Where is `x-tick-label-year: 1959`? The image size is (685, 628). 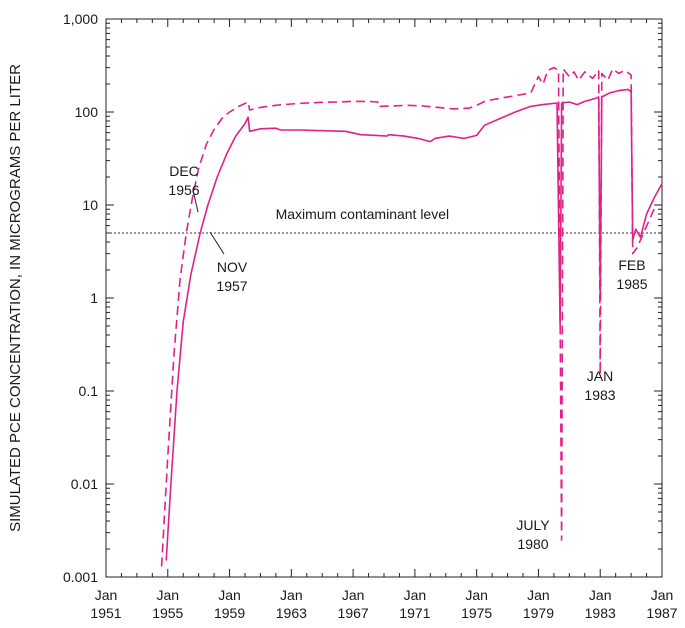 x-tick-label-year: 1959 is located at coordinates (229, 613).